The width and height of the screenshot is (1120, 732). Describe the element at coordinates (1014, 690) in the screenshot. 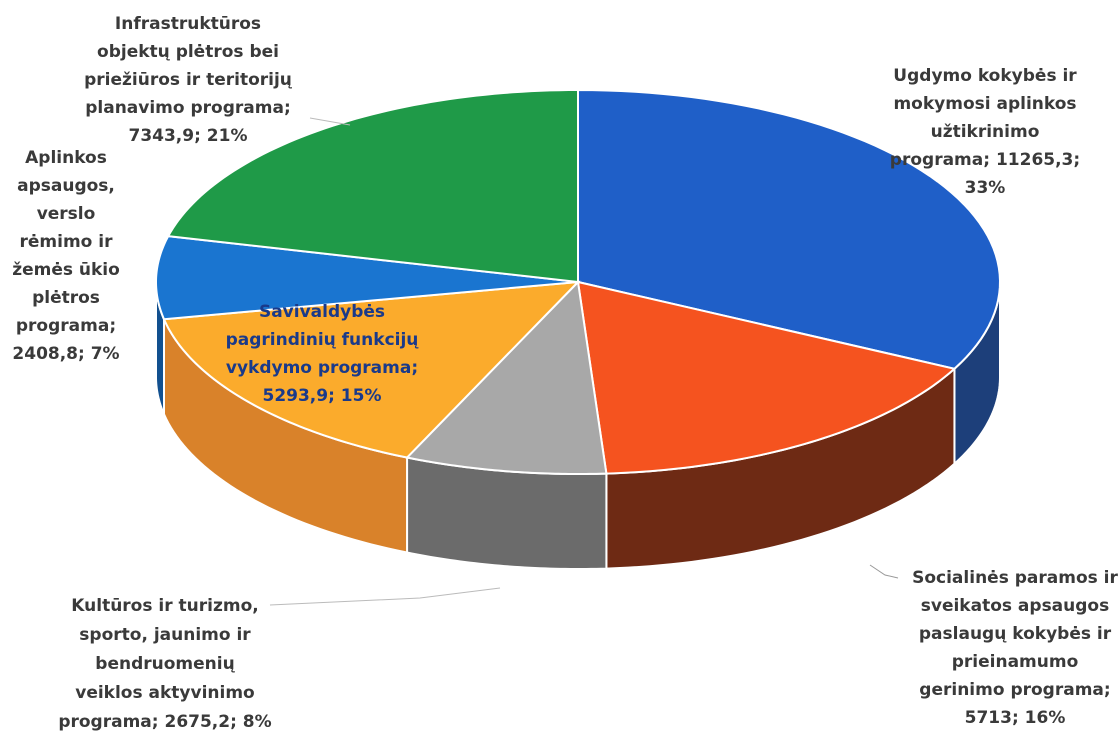

I see `data-label: gerinimo programa;` at that location.